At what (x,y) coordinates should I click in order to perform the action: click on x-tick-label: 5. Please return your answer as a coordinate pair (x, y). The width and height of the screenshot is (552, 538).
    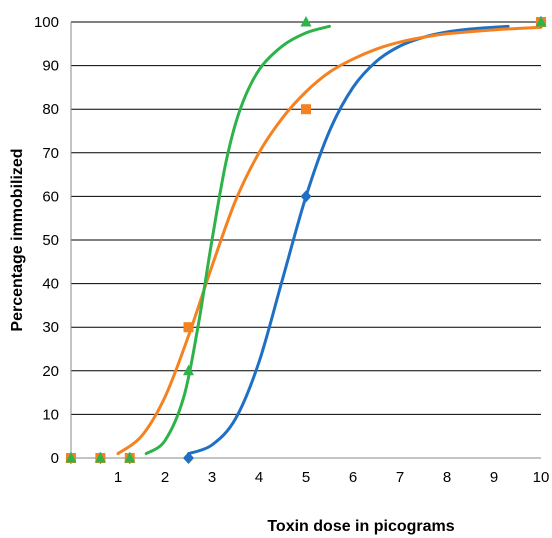
    Looking at the image, I should click on (306, 477).